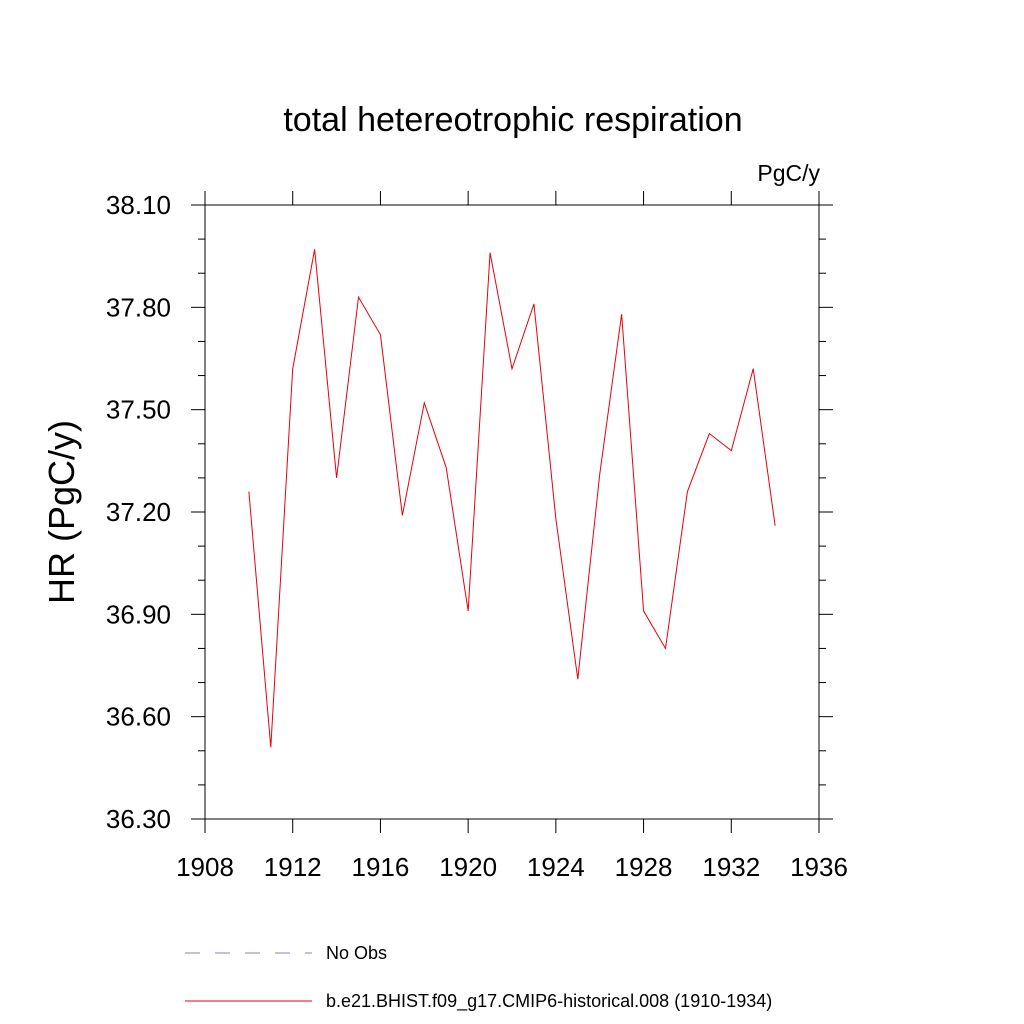  Describe the element at coordinates (138, 819) in the screenshot. I see `y-tick-label: 36.30` at that location.